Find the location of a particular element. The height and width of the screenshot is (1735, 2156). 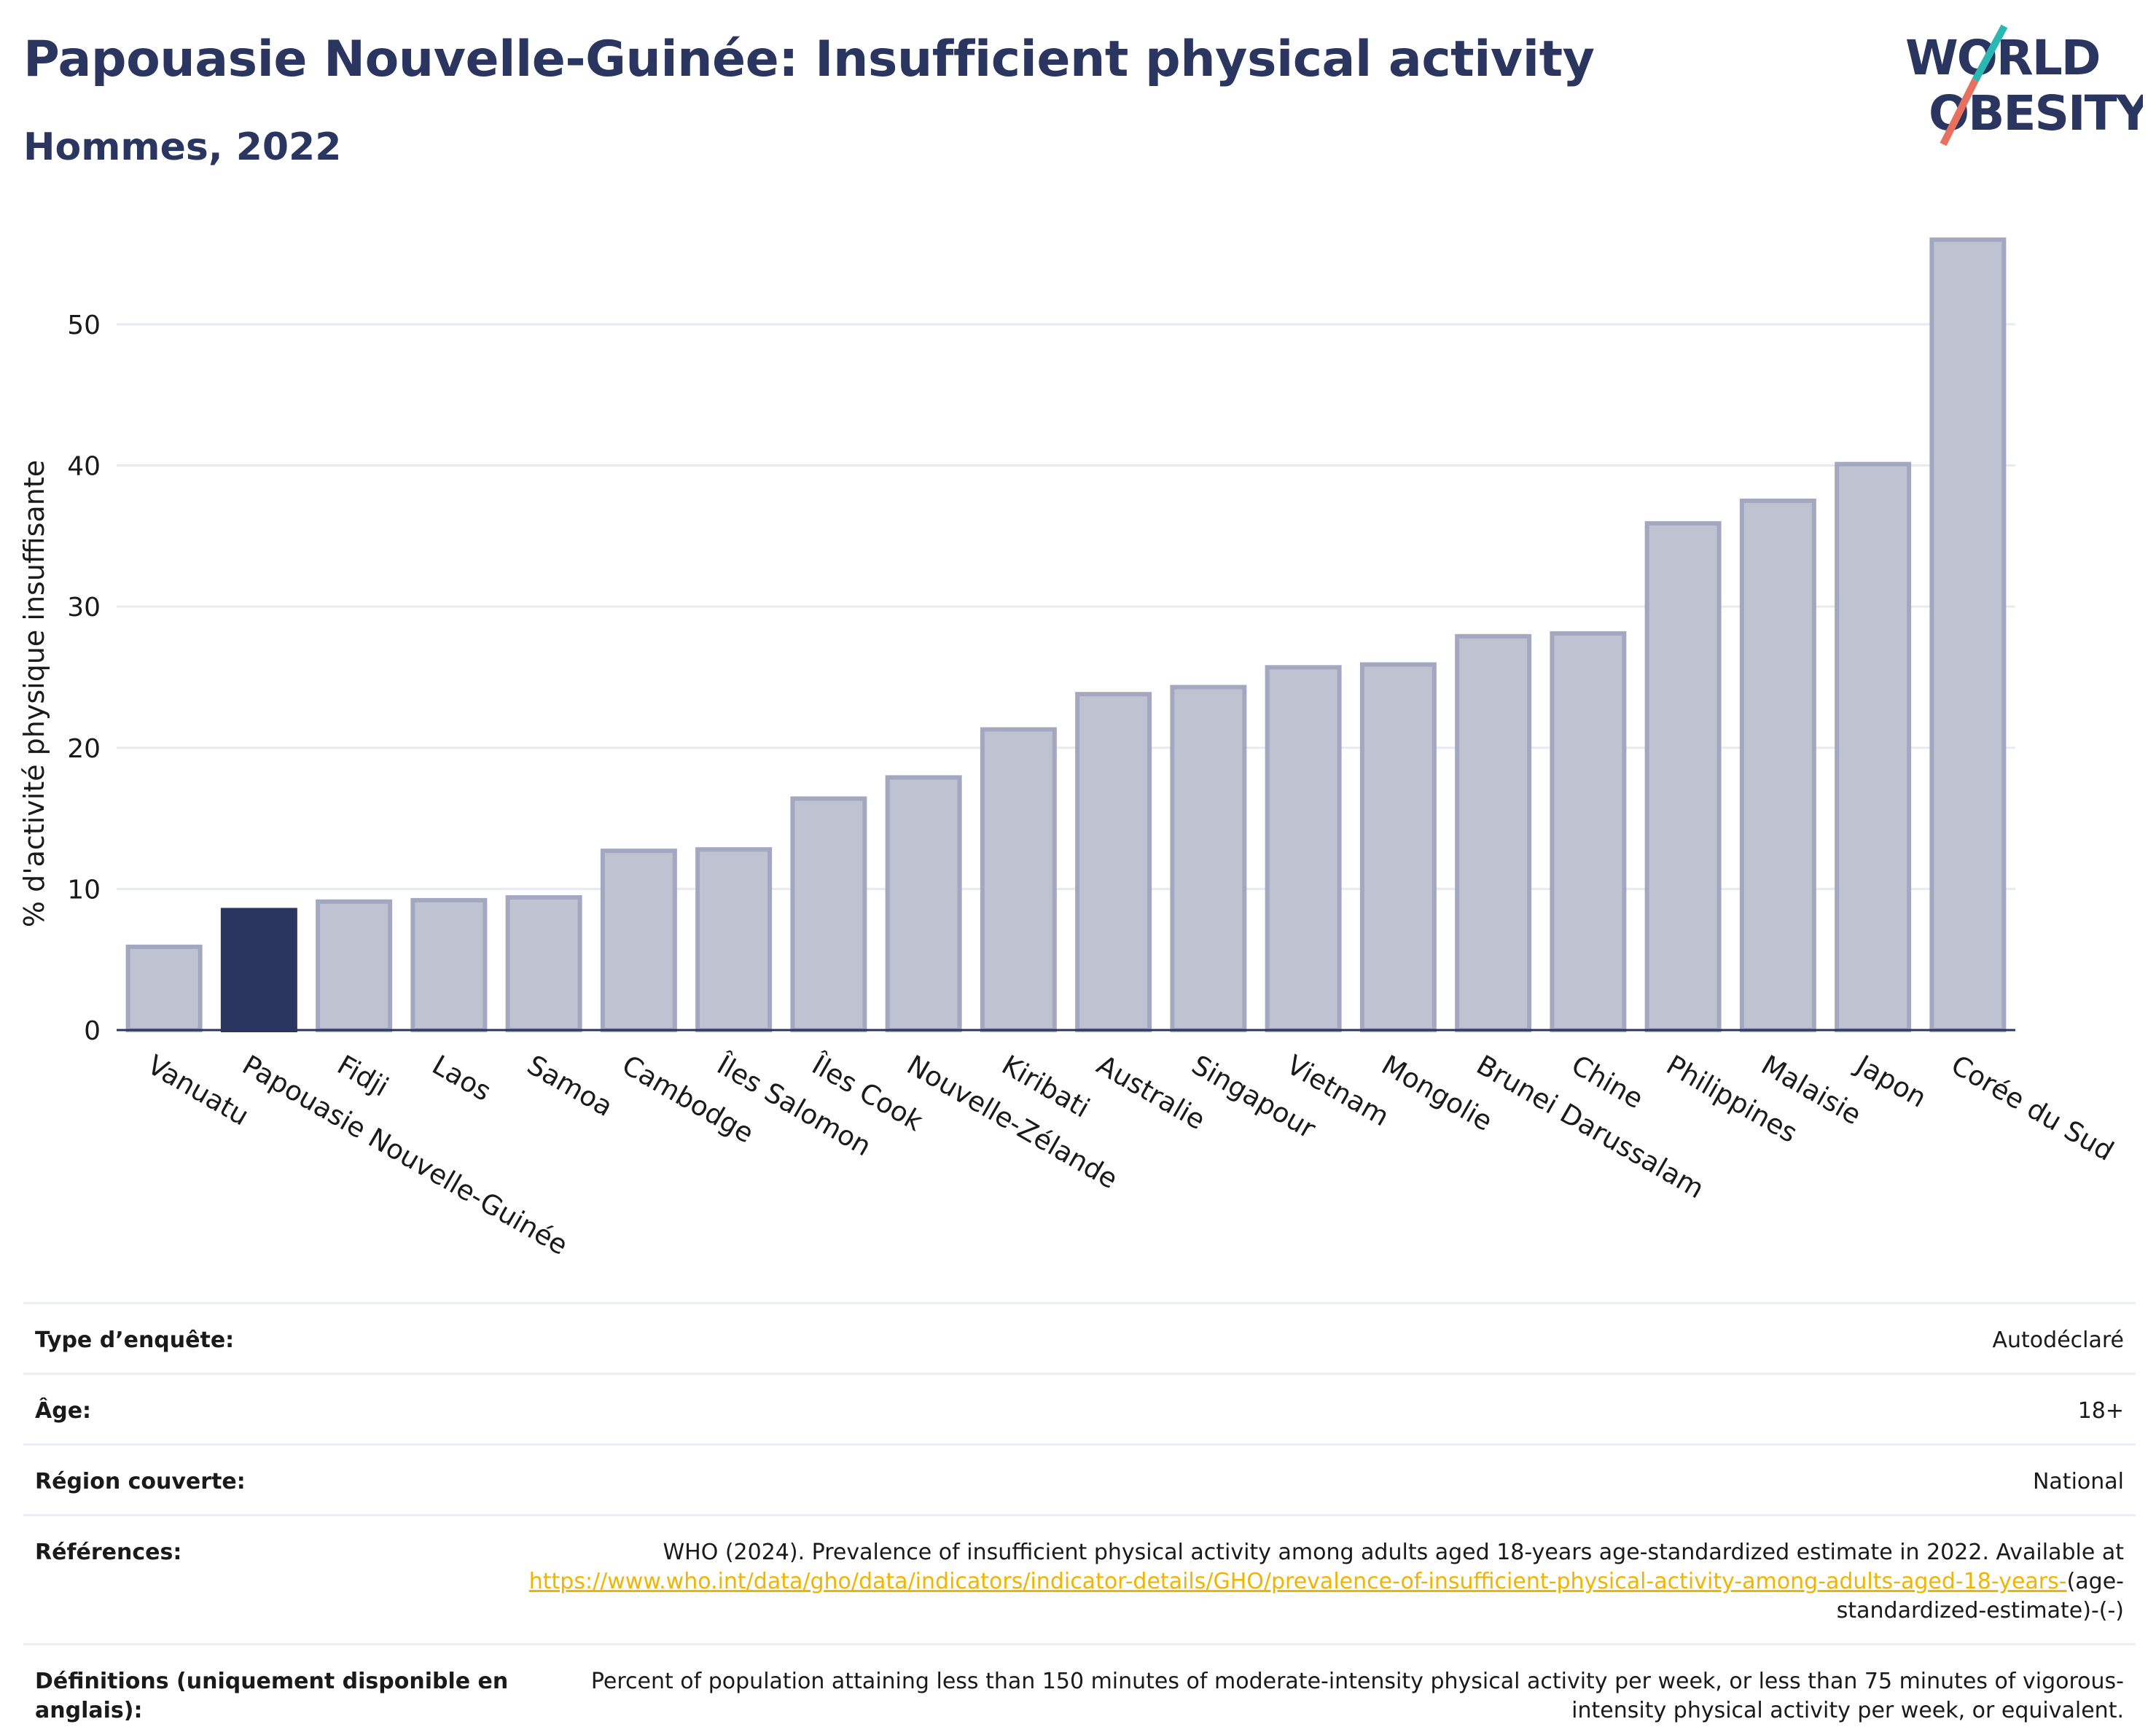

world-obesity-logo: WORLD OBESITY is located at coordinates (2024, 85).